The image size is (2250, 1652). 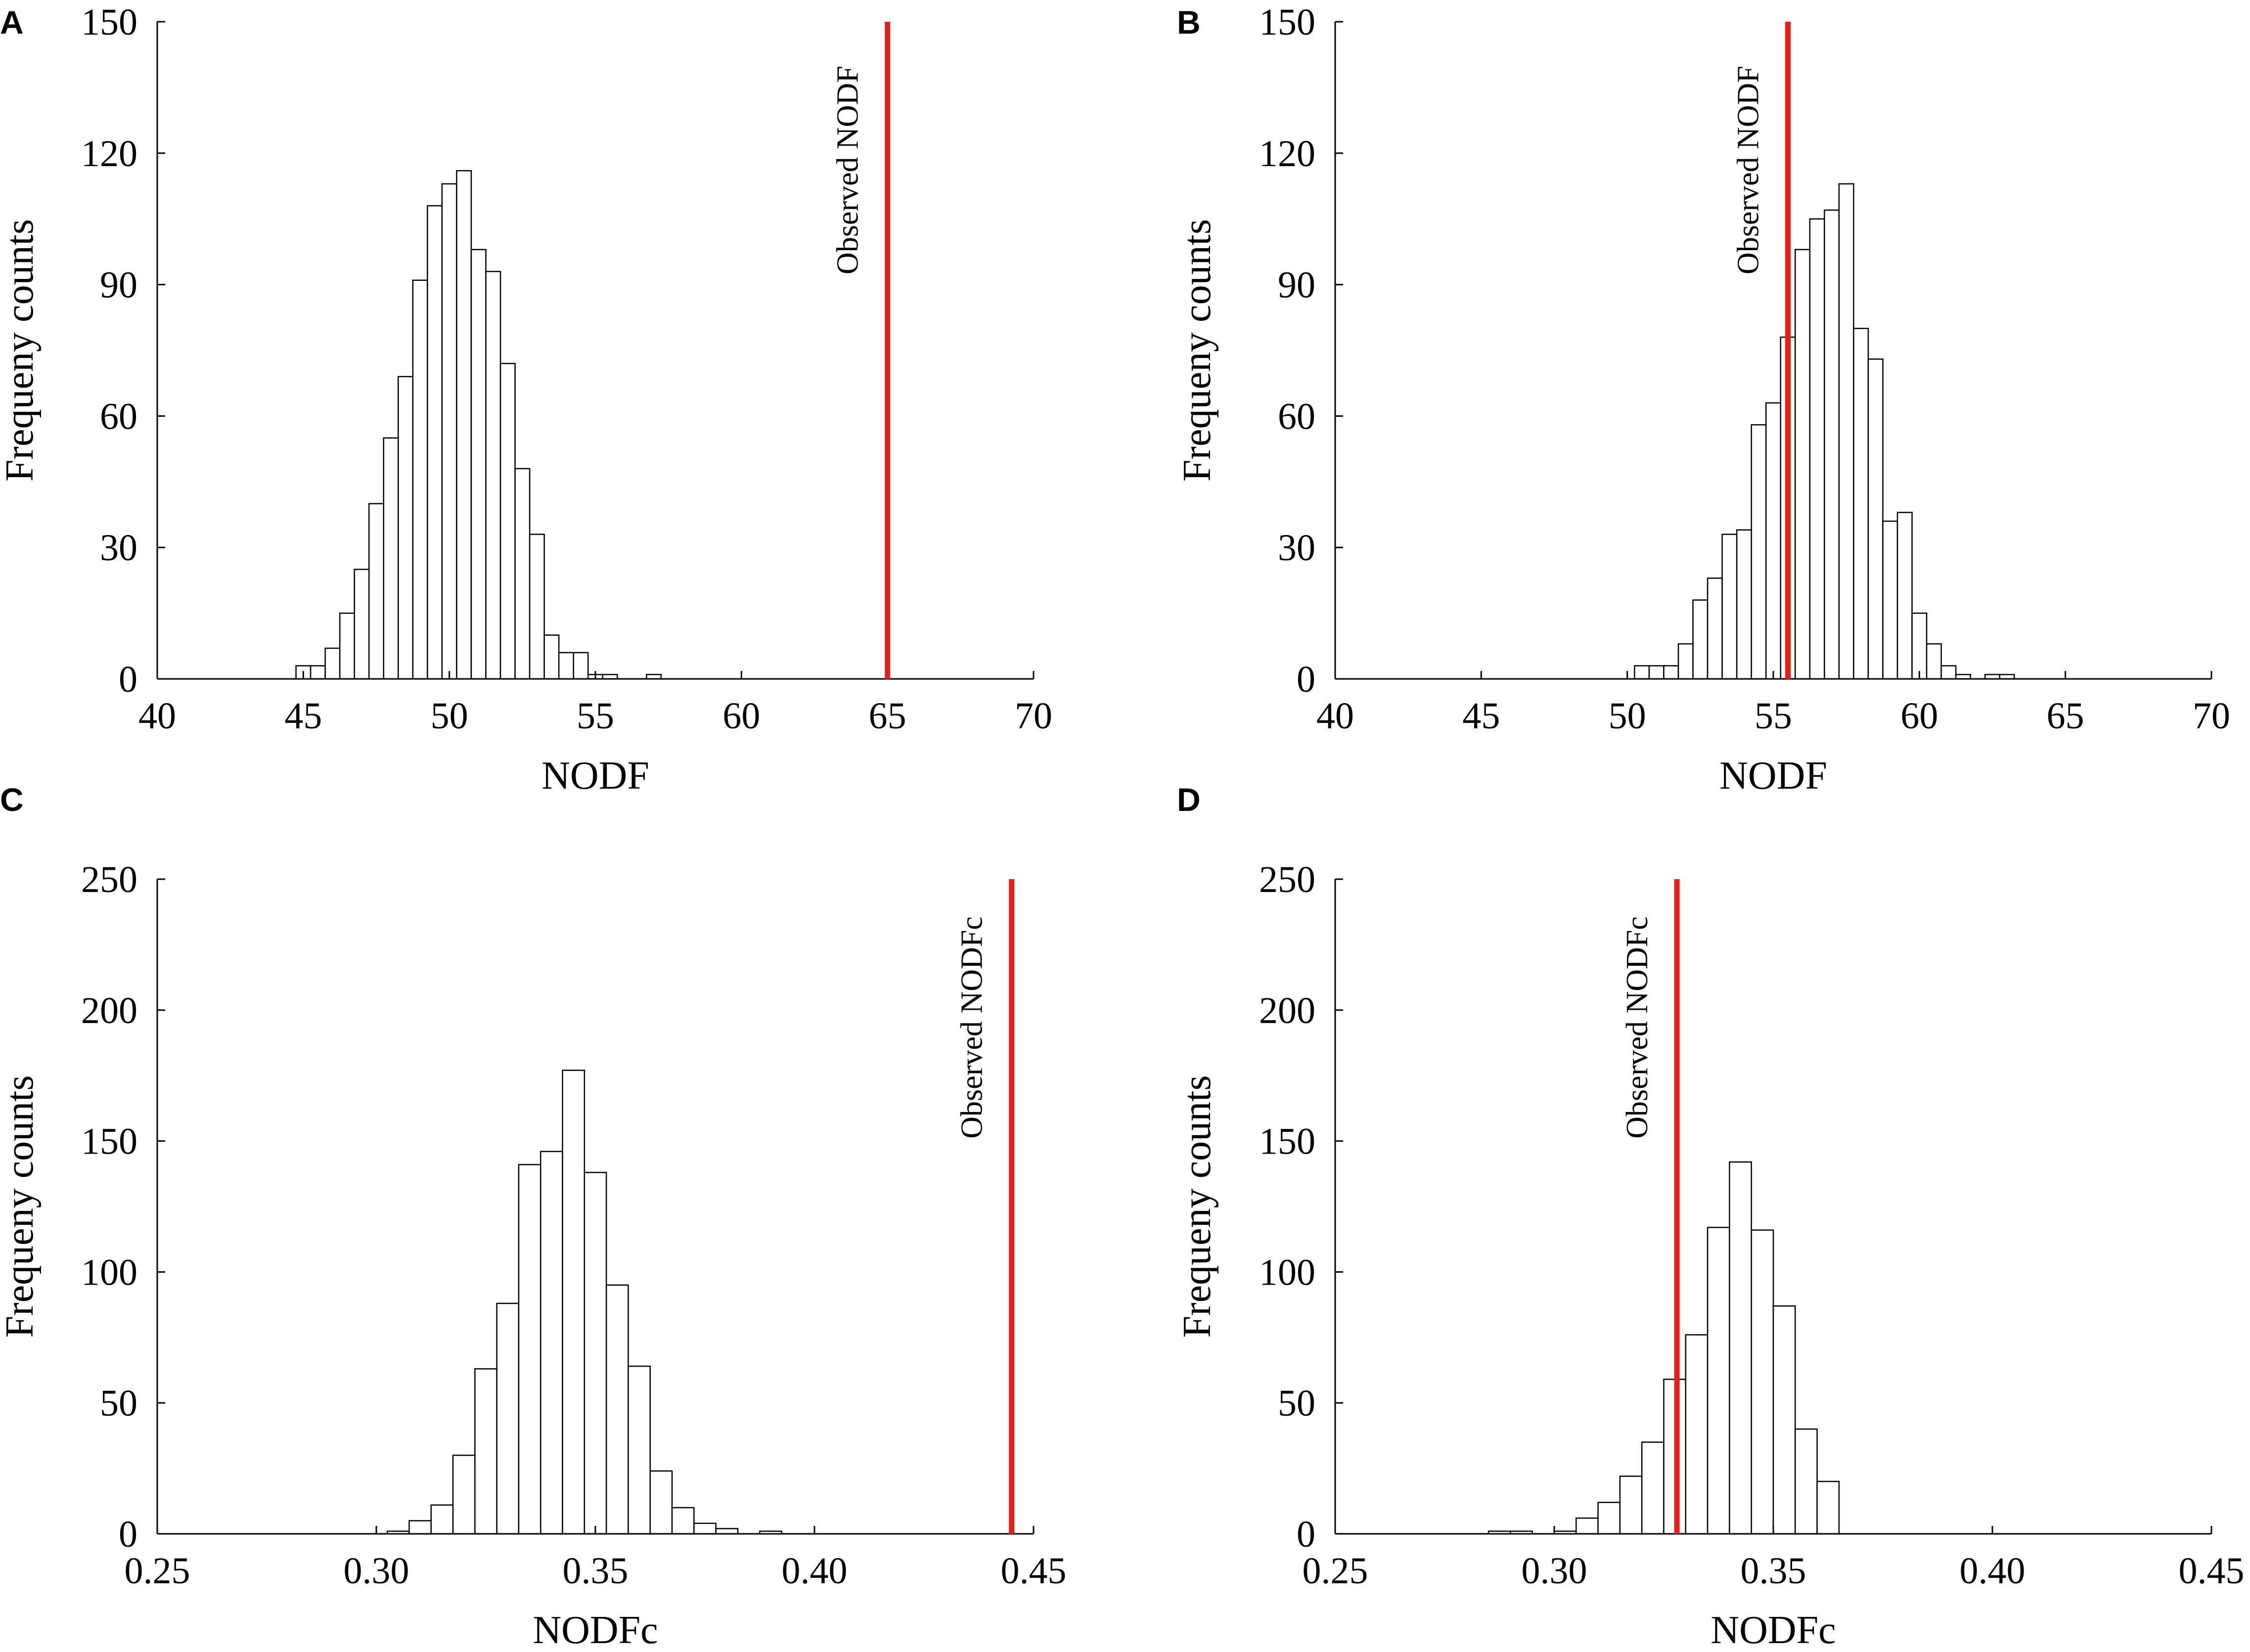 I want to click on x-tick-label: 0.30, so click(x=376, y=1571).